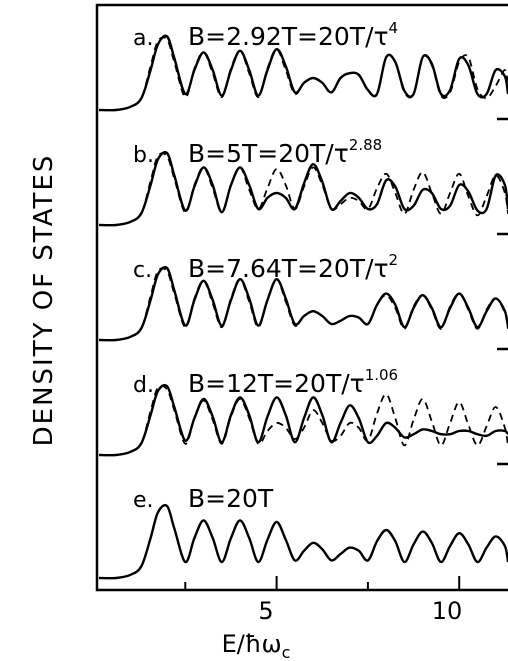 Image resolution: width=508 pixels, height=661 pixels. I want to click on panel-label-c-main: B=7.64T=20T/τ, so click(288, 268).